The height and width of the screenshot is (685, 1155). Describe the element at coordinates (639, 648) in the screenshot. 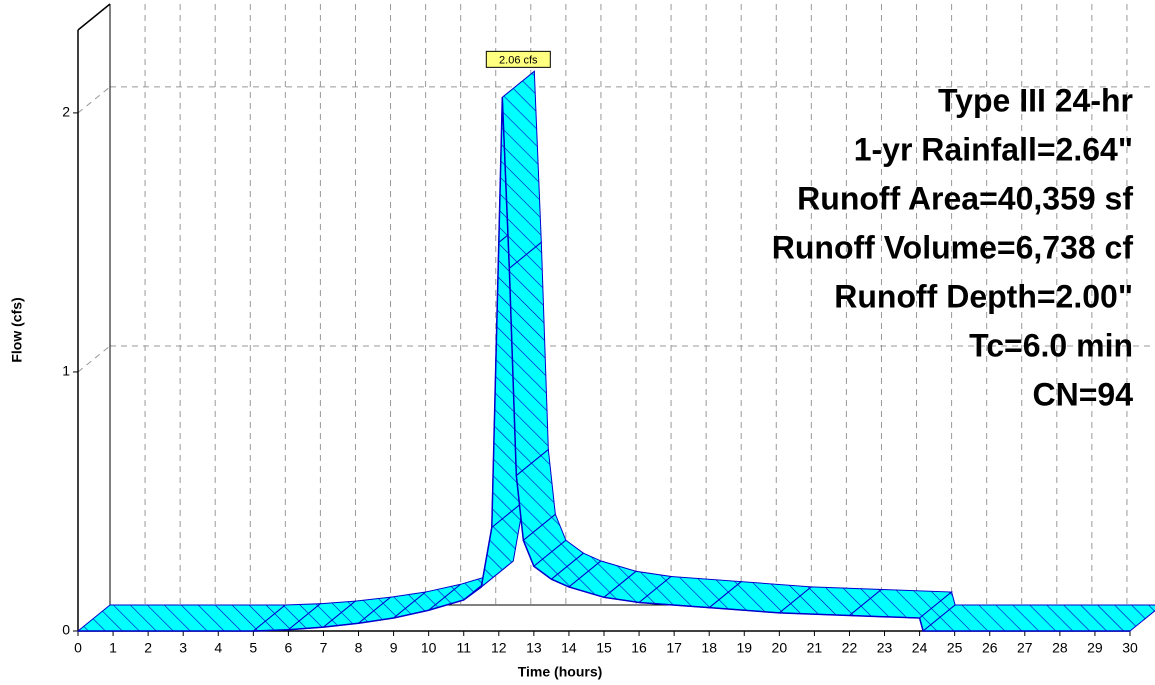

I see `x-tick-label: 16` at that location.